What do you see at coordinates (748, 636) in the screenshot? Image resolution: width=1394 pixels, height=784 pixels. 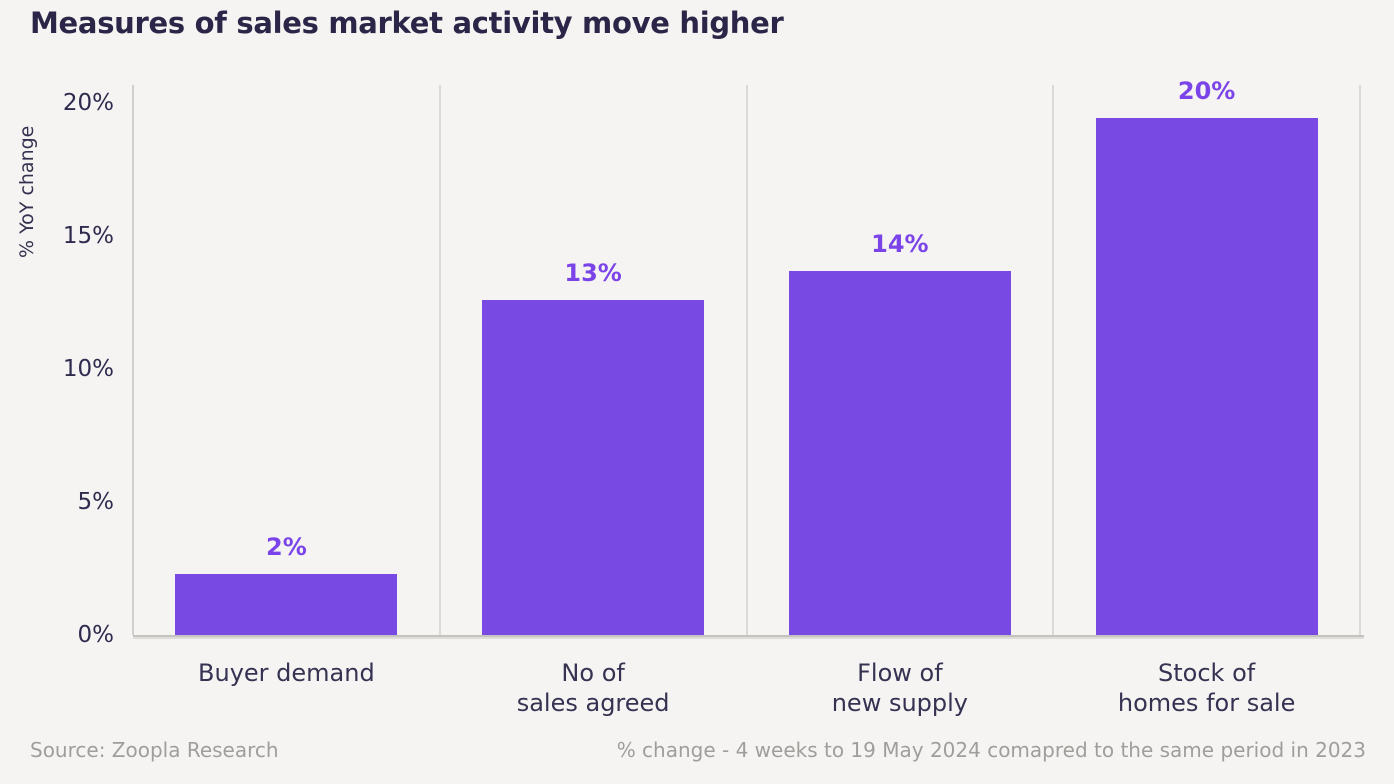 I see `x-axis-line` at bounding box center [748, 636].